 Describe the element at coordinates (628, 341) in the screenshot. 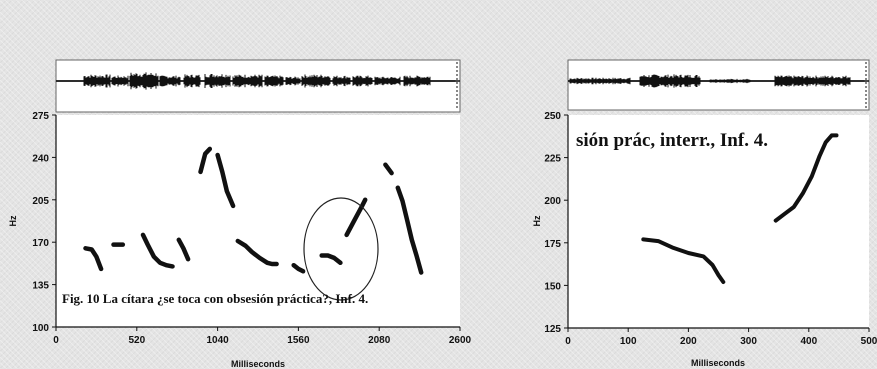

I see `x-tick-label: 100` at that location.